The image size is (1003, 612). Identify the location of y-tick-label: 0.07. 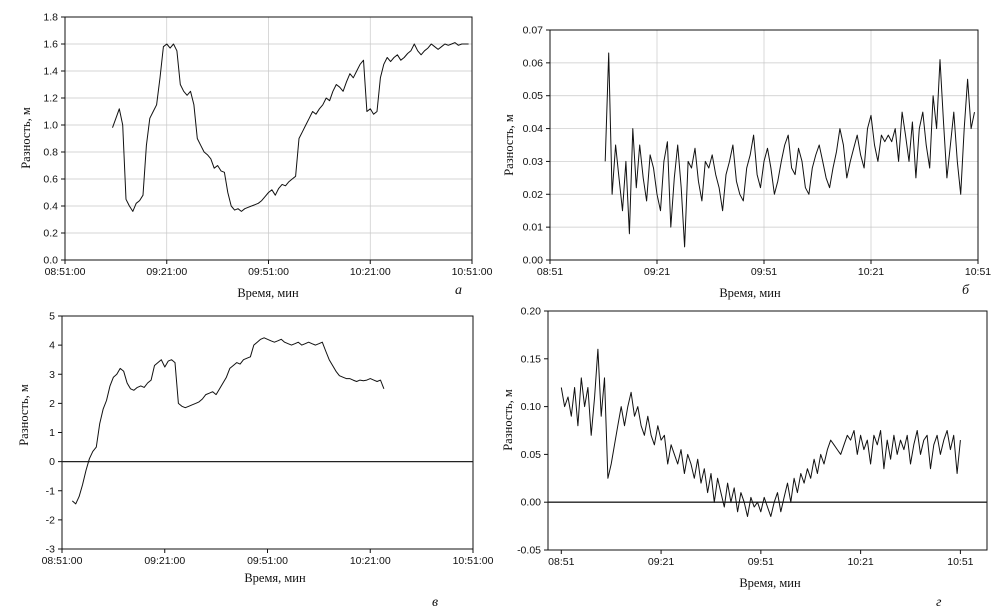
(533, 31).